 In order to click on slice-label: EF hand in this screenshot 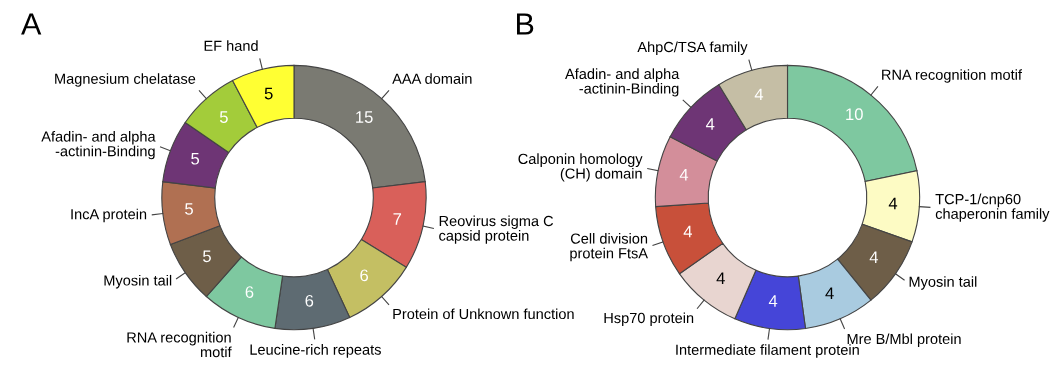, I will do `click(231, 45)`.